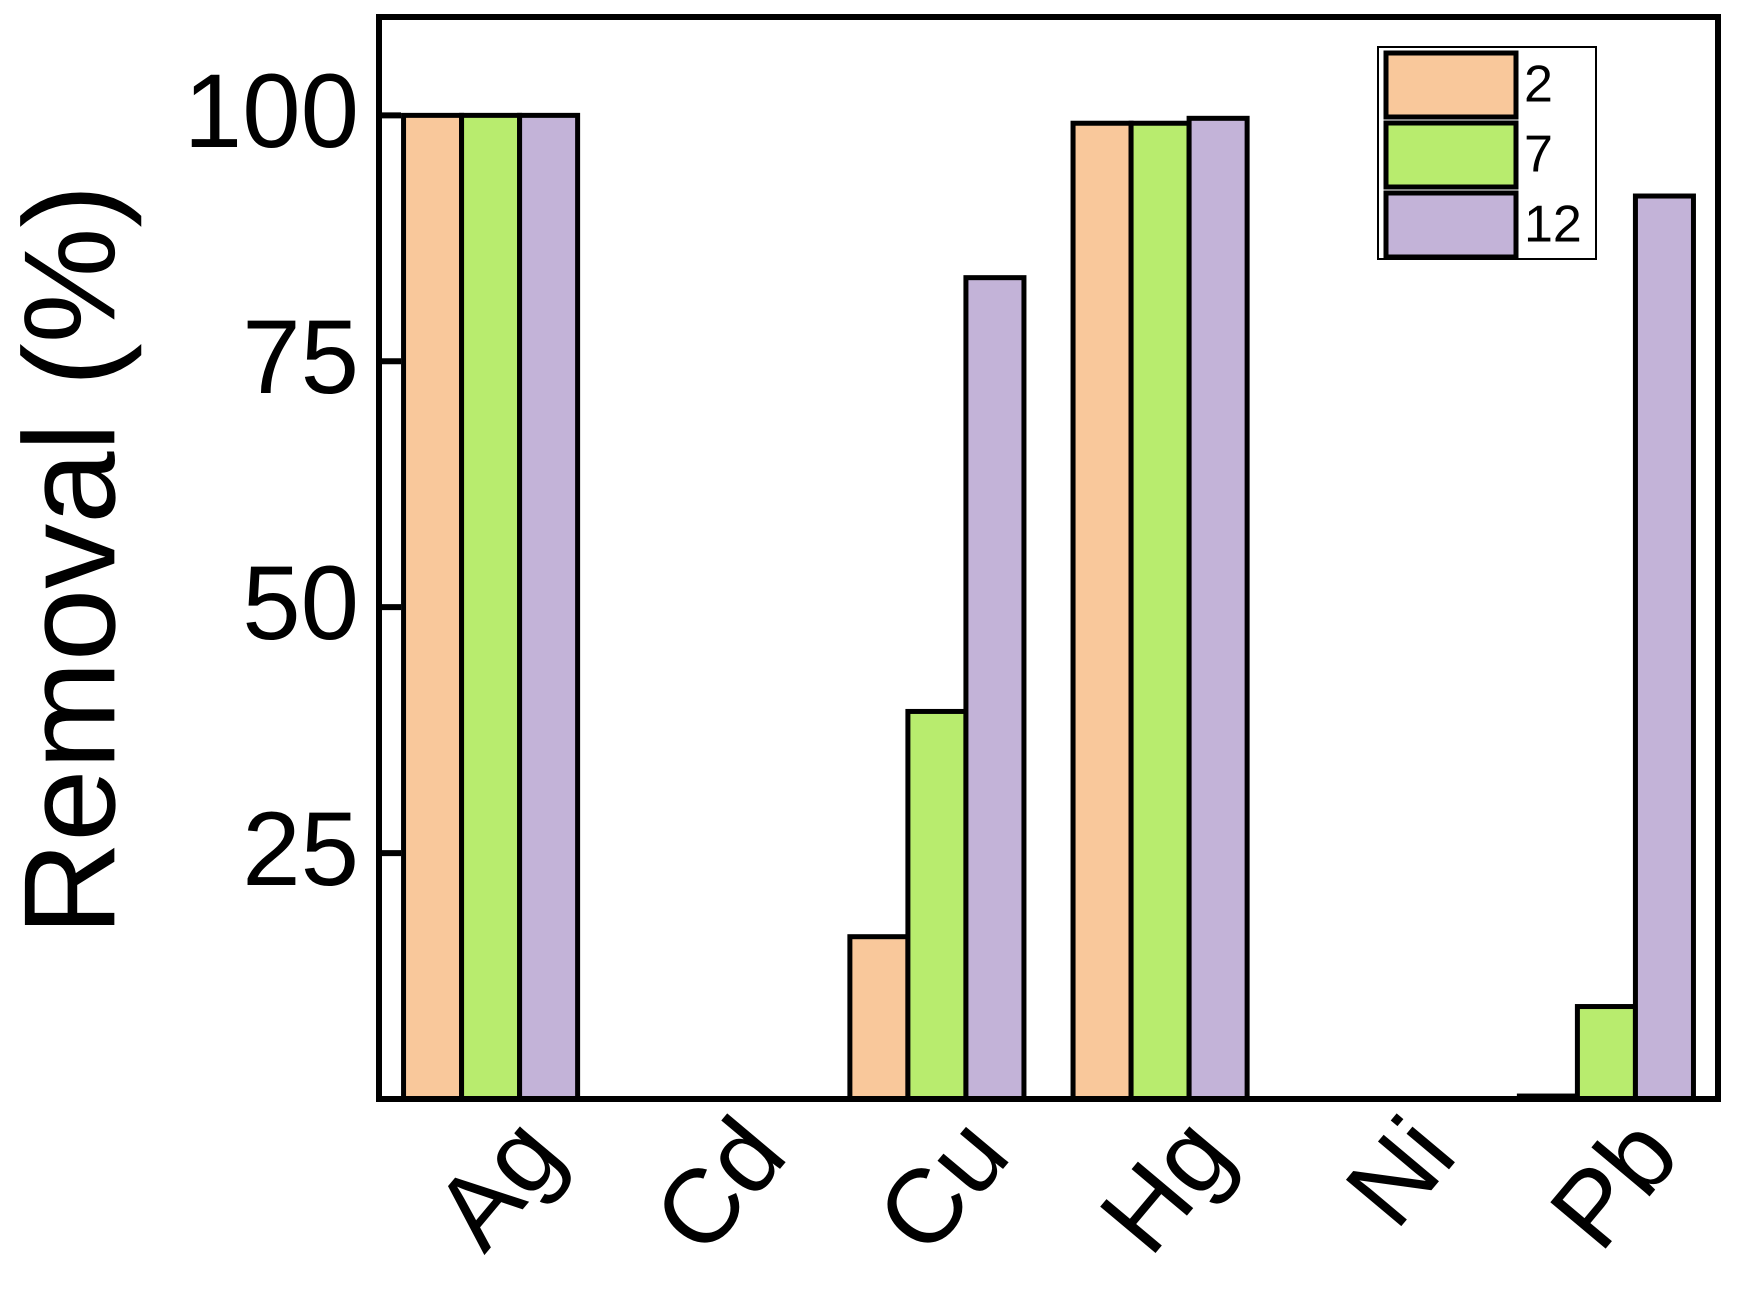 Image resolution: width=1749 pixels, height=1298 pixels. I want to click on x-tick-label: Pb, so click(1614, 1183).